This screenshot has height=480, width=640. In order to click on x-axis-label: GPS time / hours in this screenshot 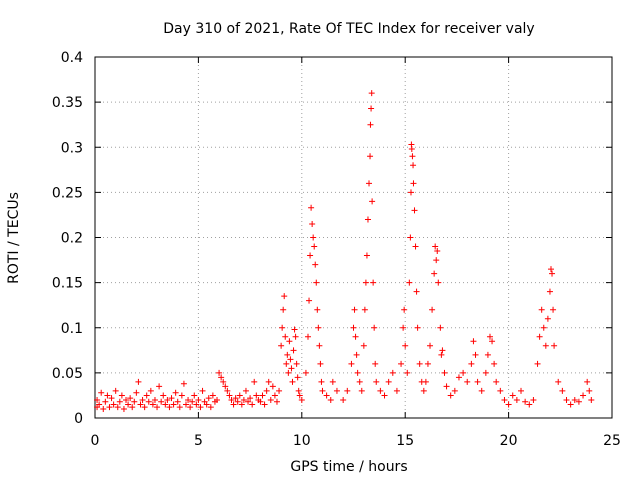, I will do `click(348, 467)`.